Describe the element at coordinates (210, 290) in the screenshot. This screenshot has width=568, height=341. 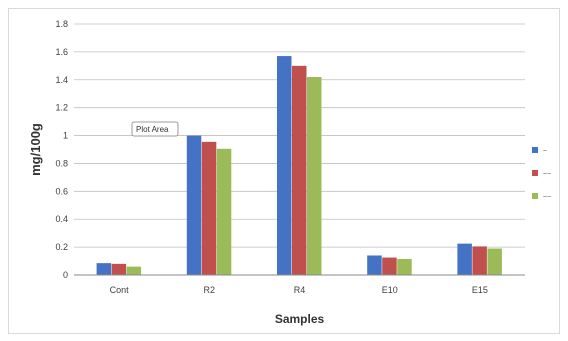
I see `x-tick-label: R2` at that location.